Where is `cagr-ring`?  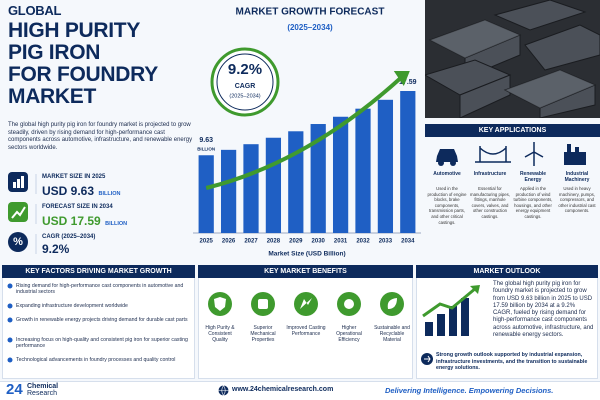
cagr-ring is located at coordinates (245, 82).